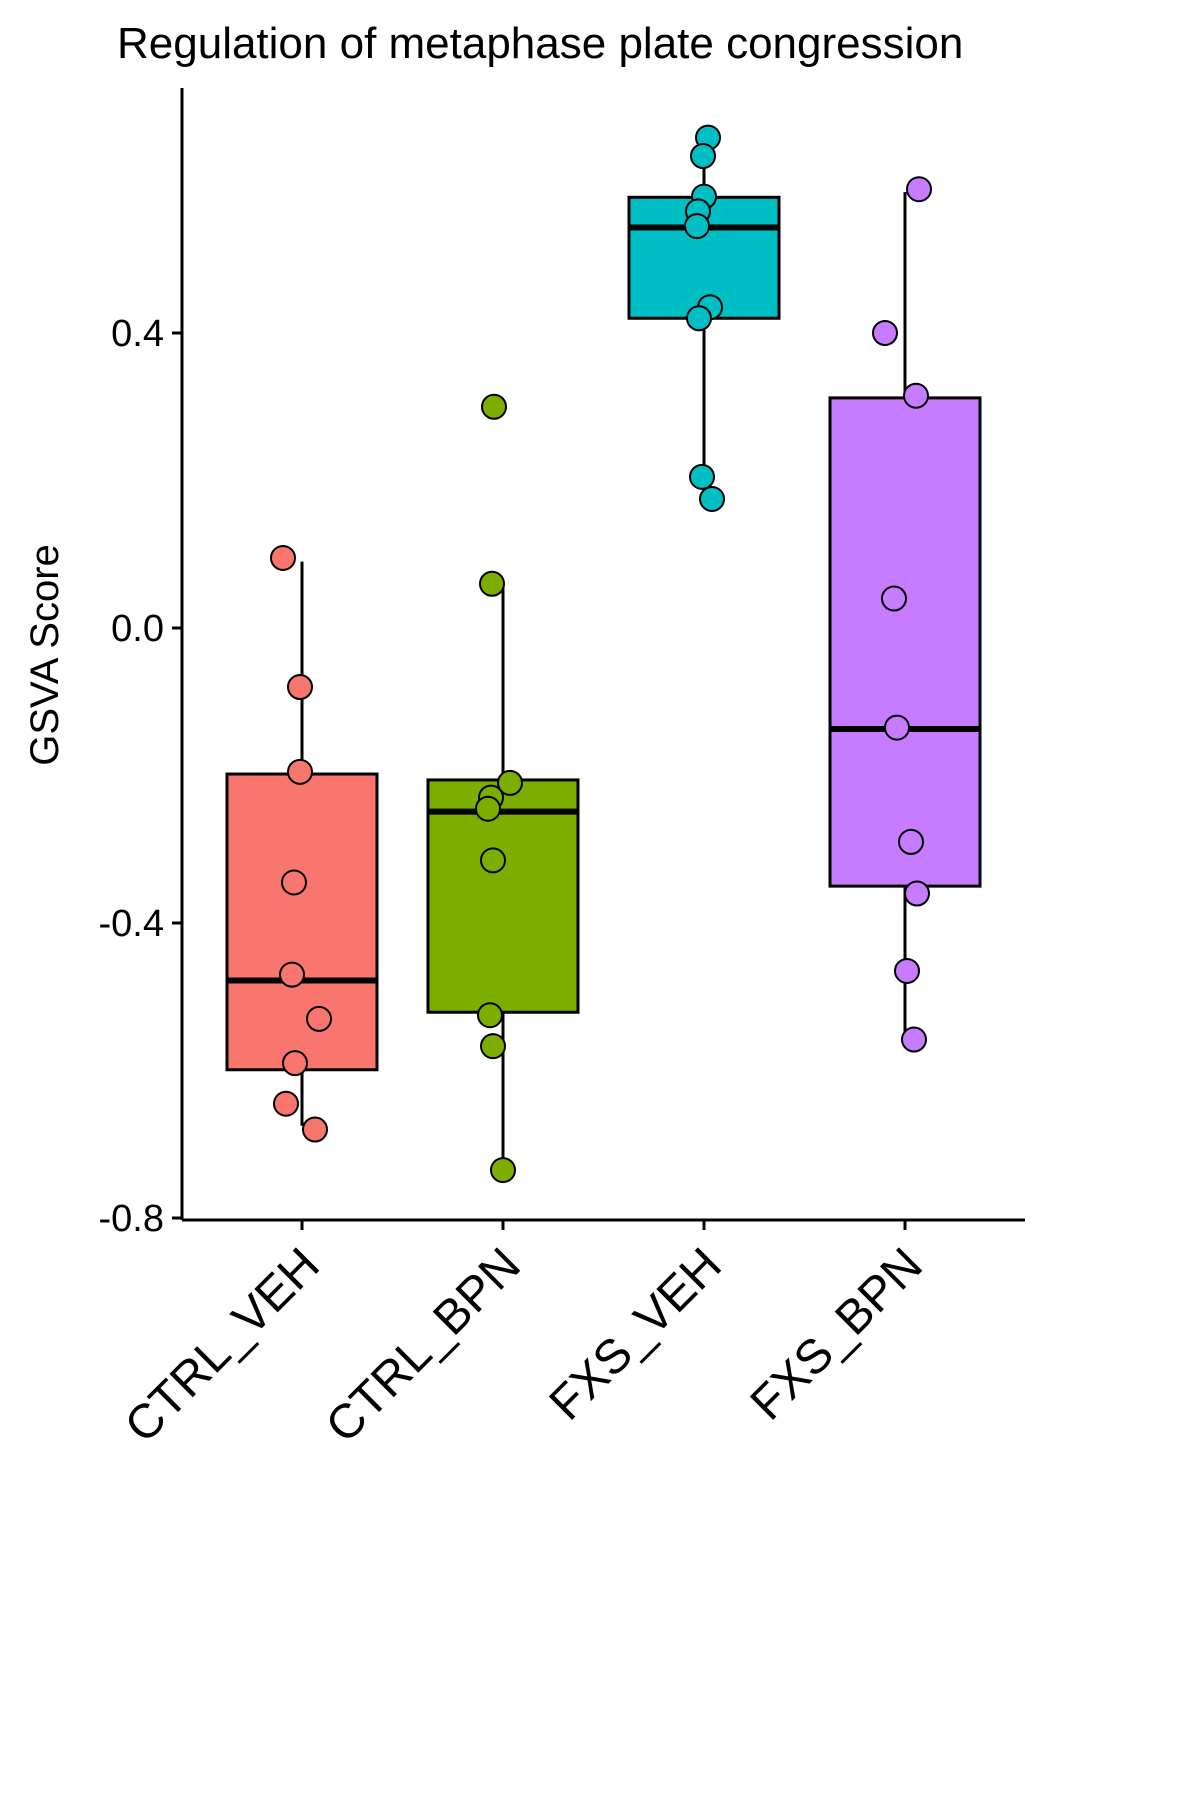 This screenshot has height=1800, width=1200. I want to click on y-tick-label: -0.4, so click(131, 924).